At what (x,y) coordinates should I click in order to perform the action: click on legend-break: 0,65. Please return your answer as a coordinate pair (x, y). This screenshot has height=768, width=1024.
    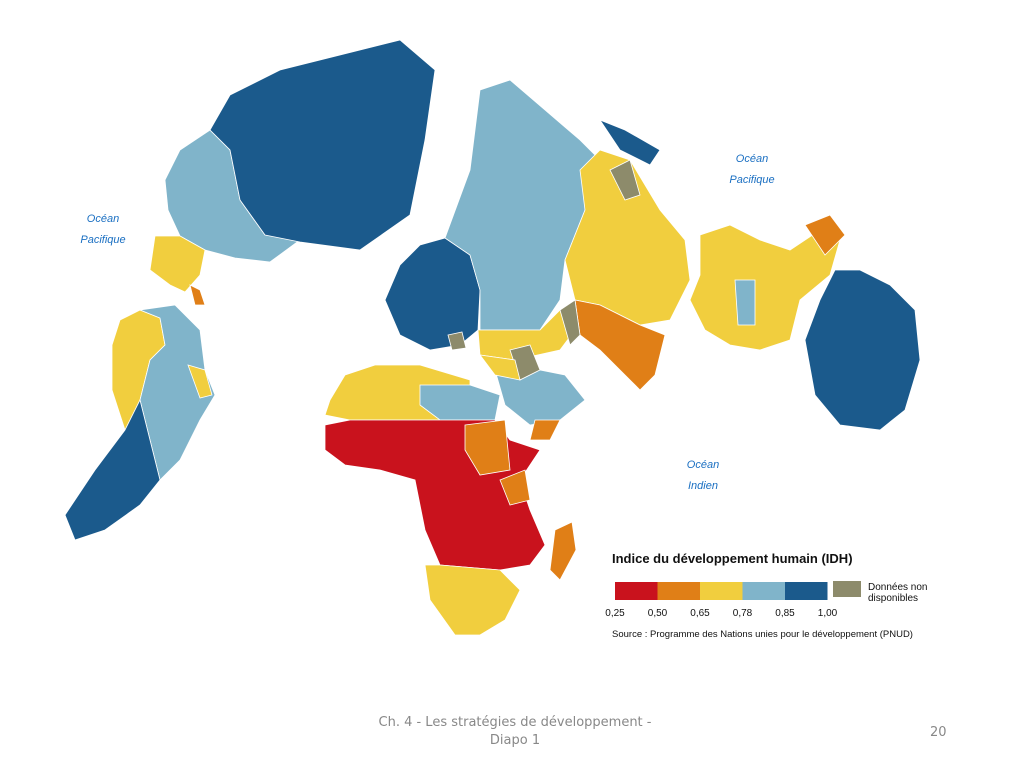
    Looking at the image, I should click on (700, 613).